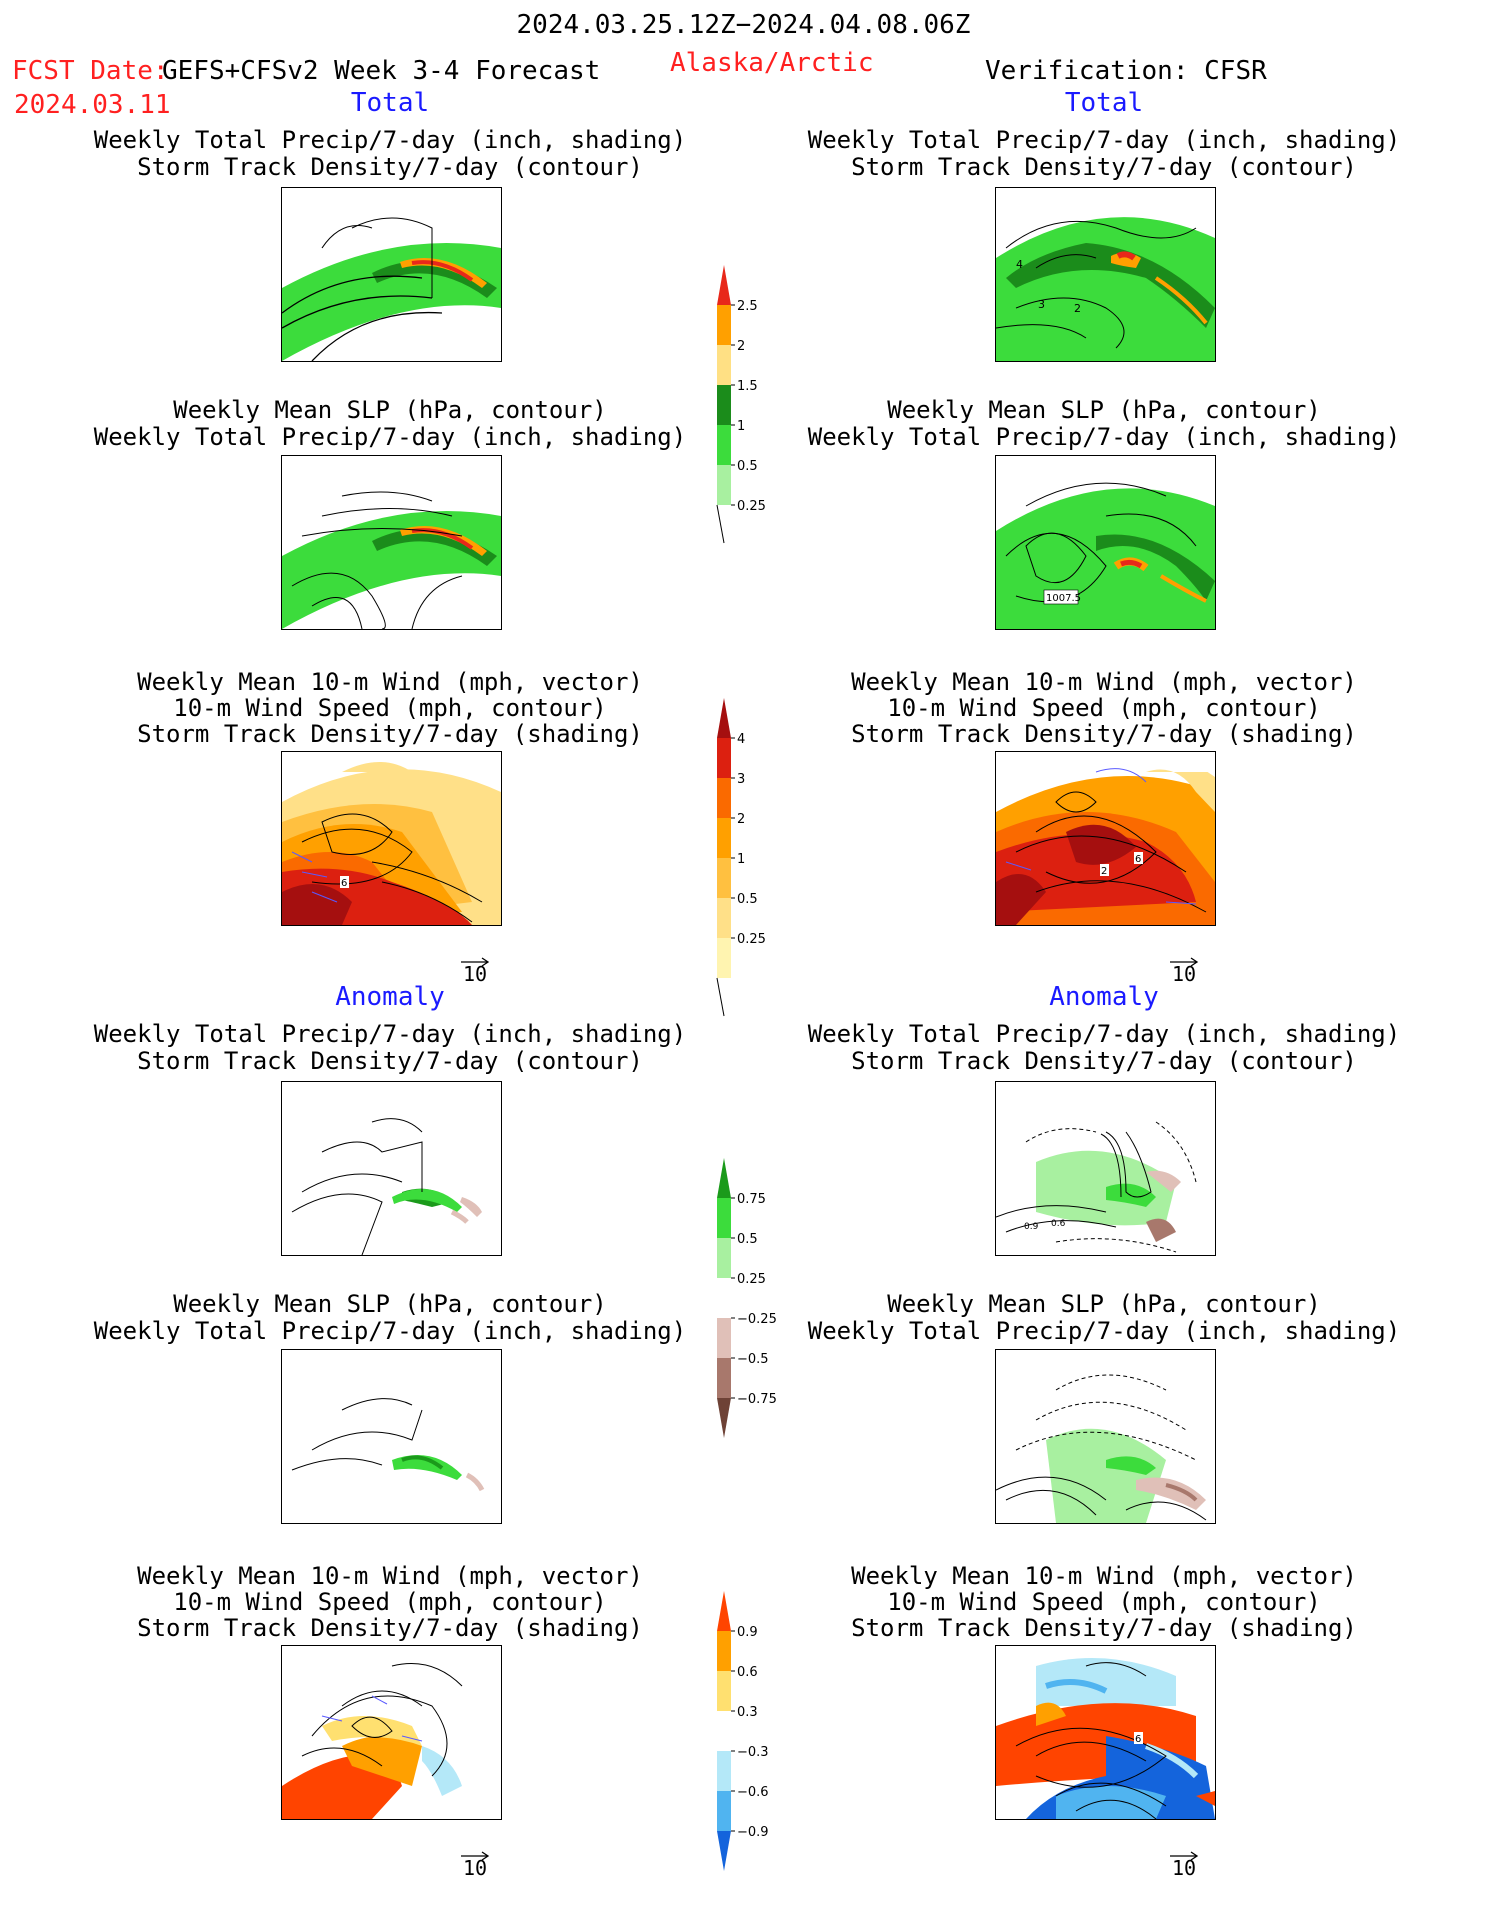 Image resolution: width=1487 pixels, height=1925 pixels. I want to click on map-verification-anomaly-wind-storm: 6, so click(1105, 1732).